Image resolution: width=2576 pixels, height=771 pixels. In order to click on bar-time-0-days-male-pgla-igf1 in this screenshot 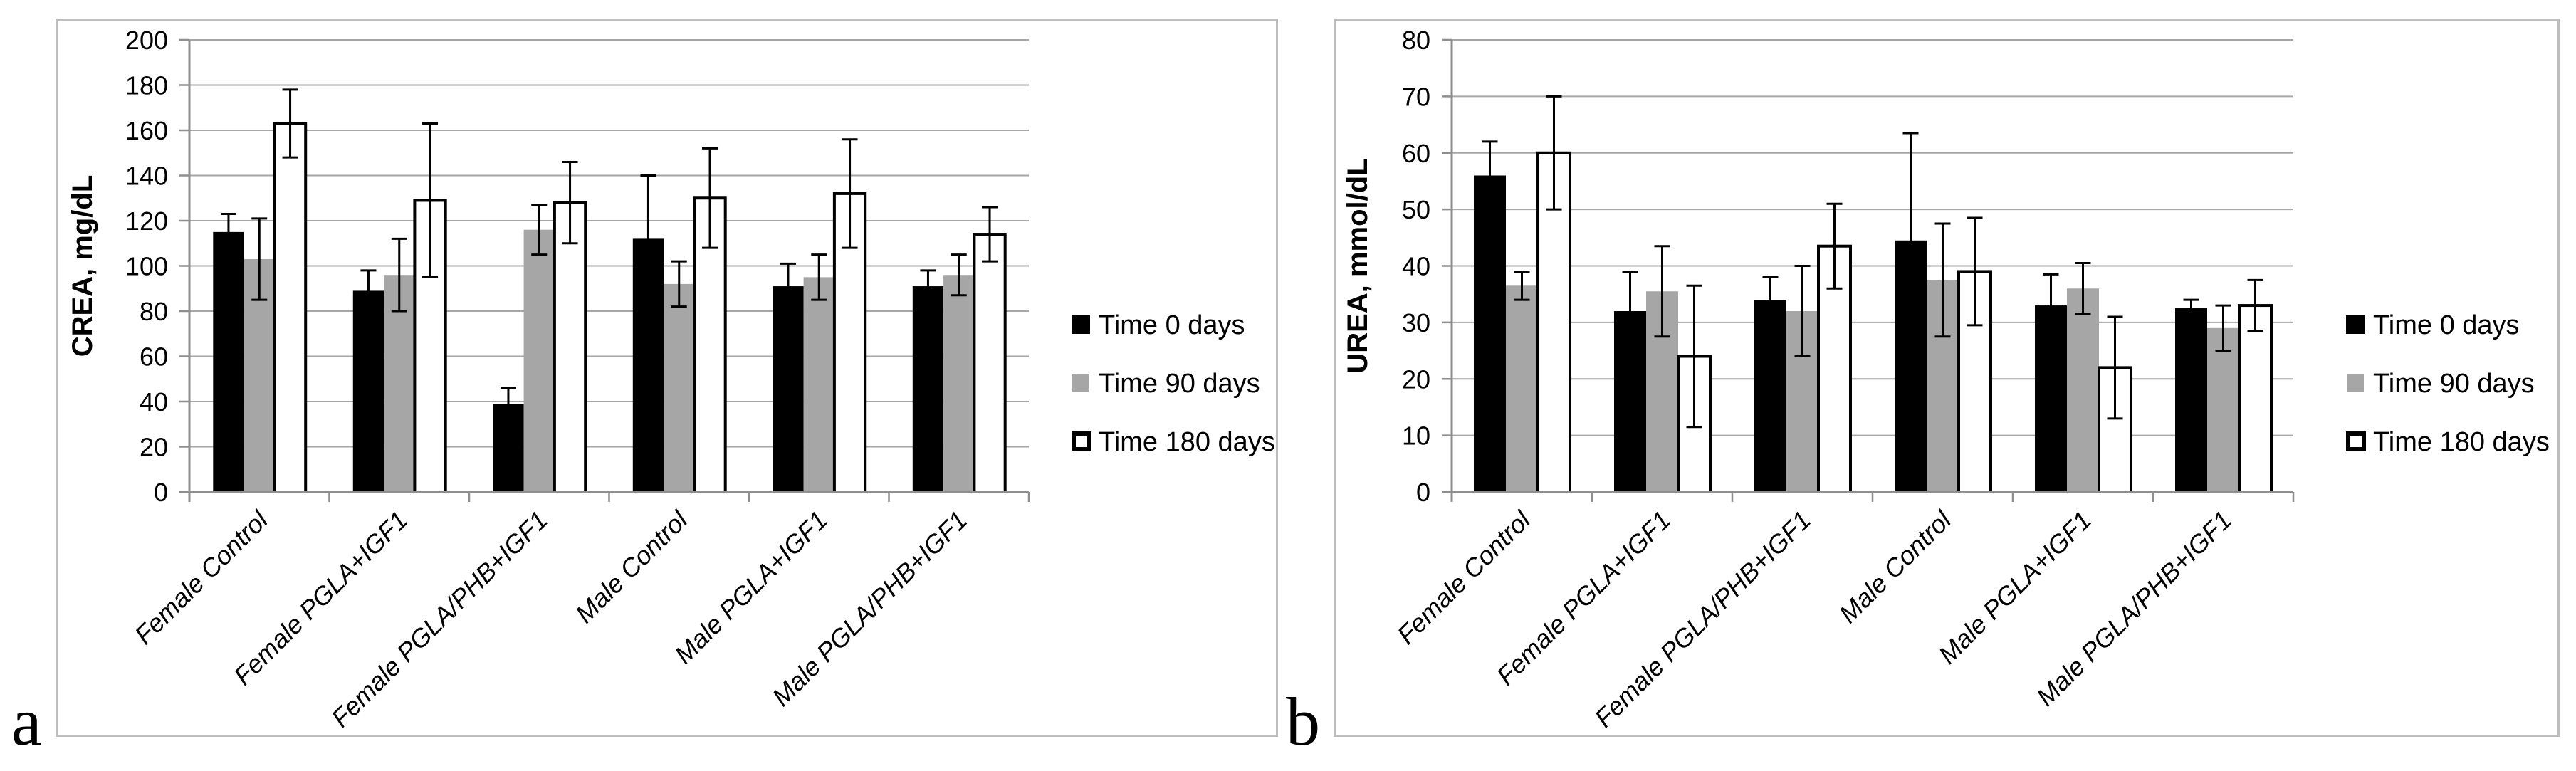, I will do `click(788, 389)`.